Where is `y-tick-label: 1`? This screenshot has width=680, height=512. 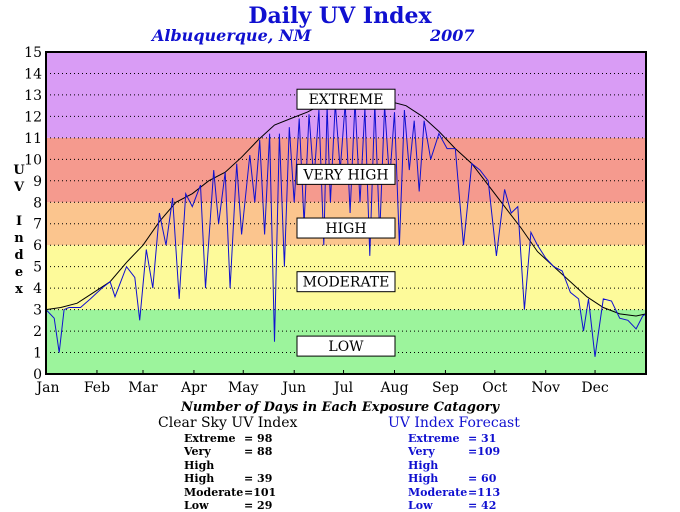 y-tick-label: 1 is located at coordinates (37, 354).